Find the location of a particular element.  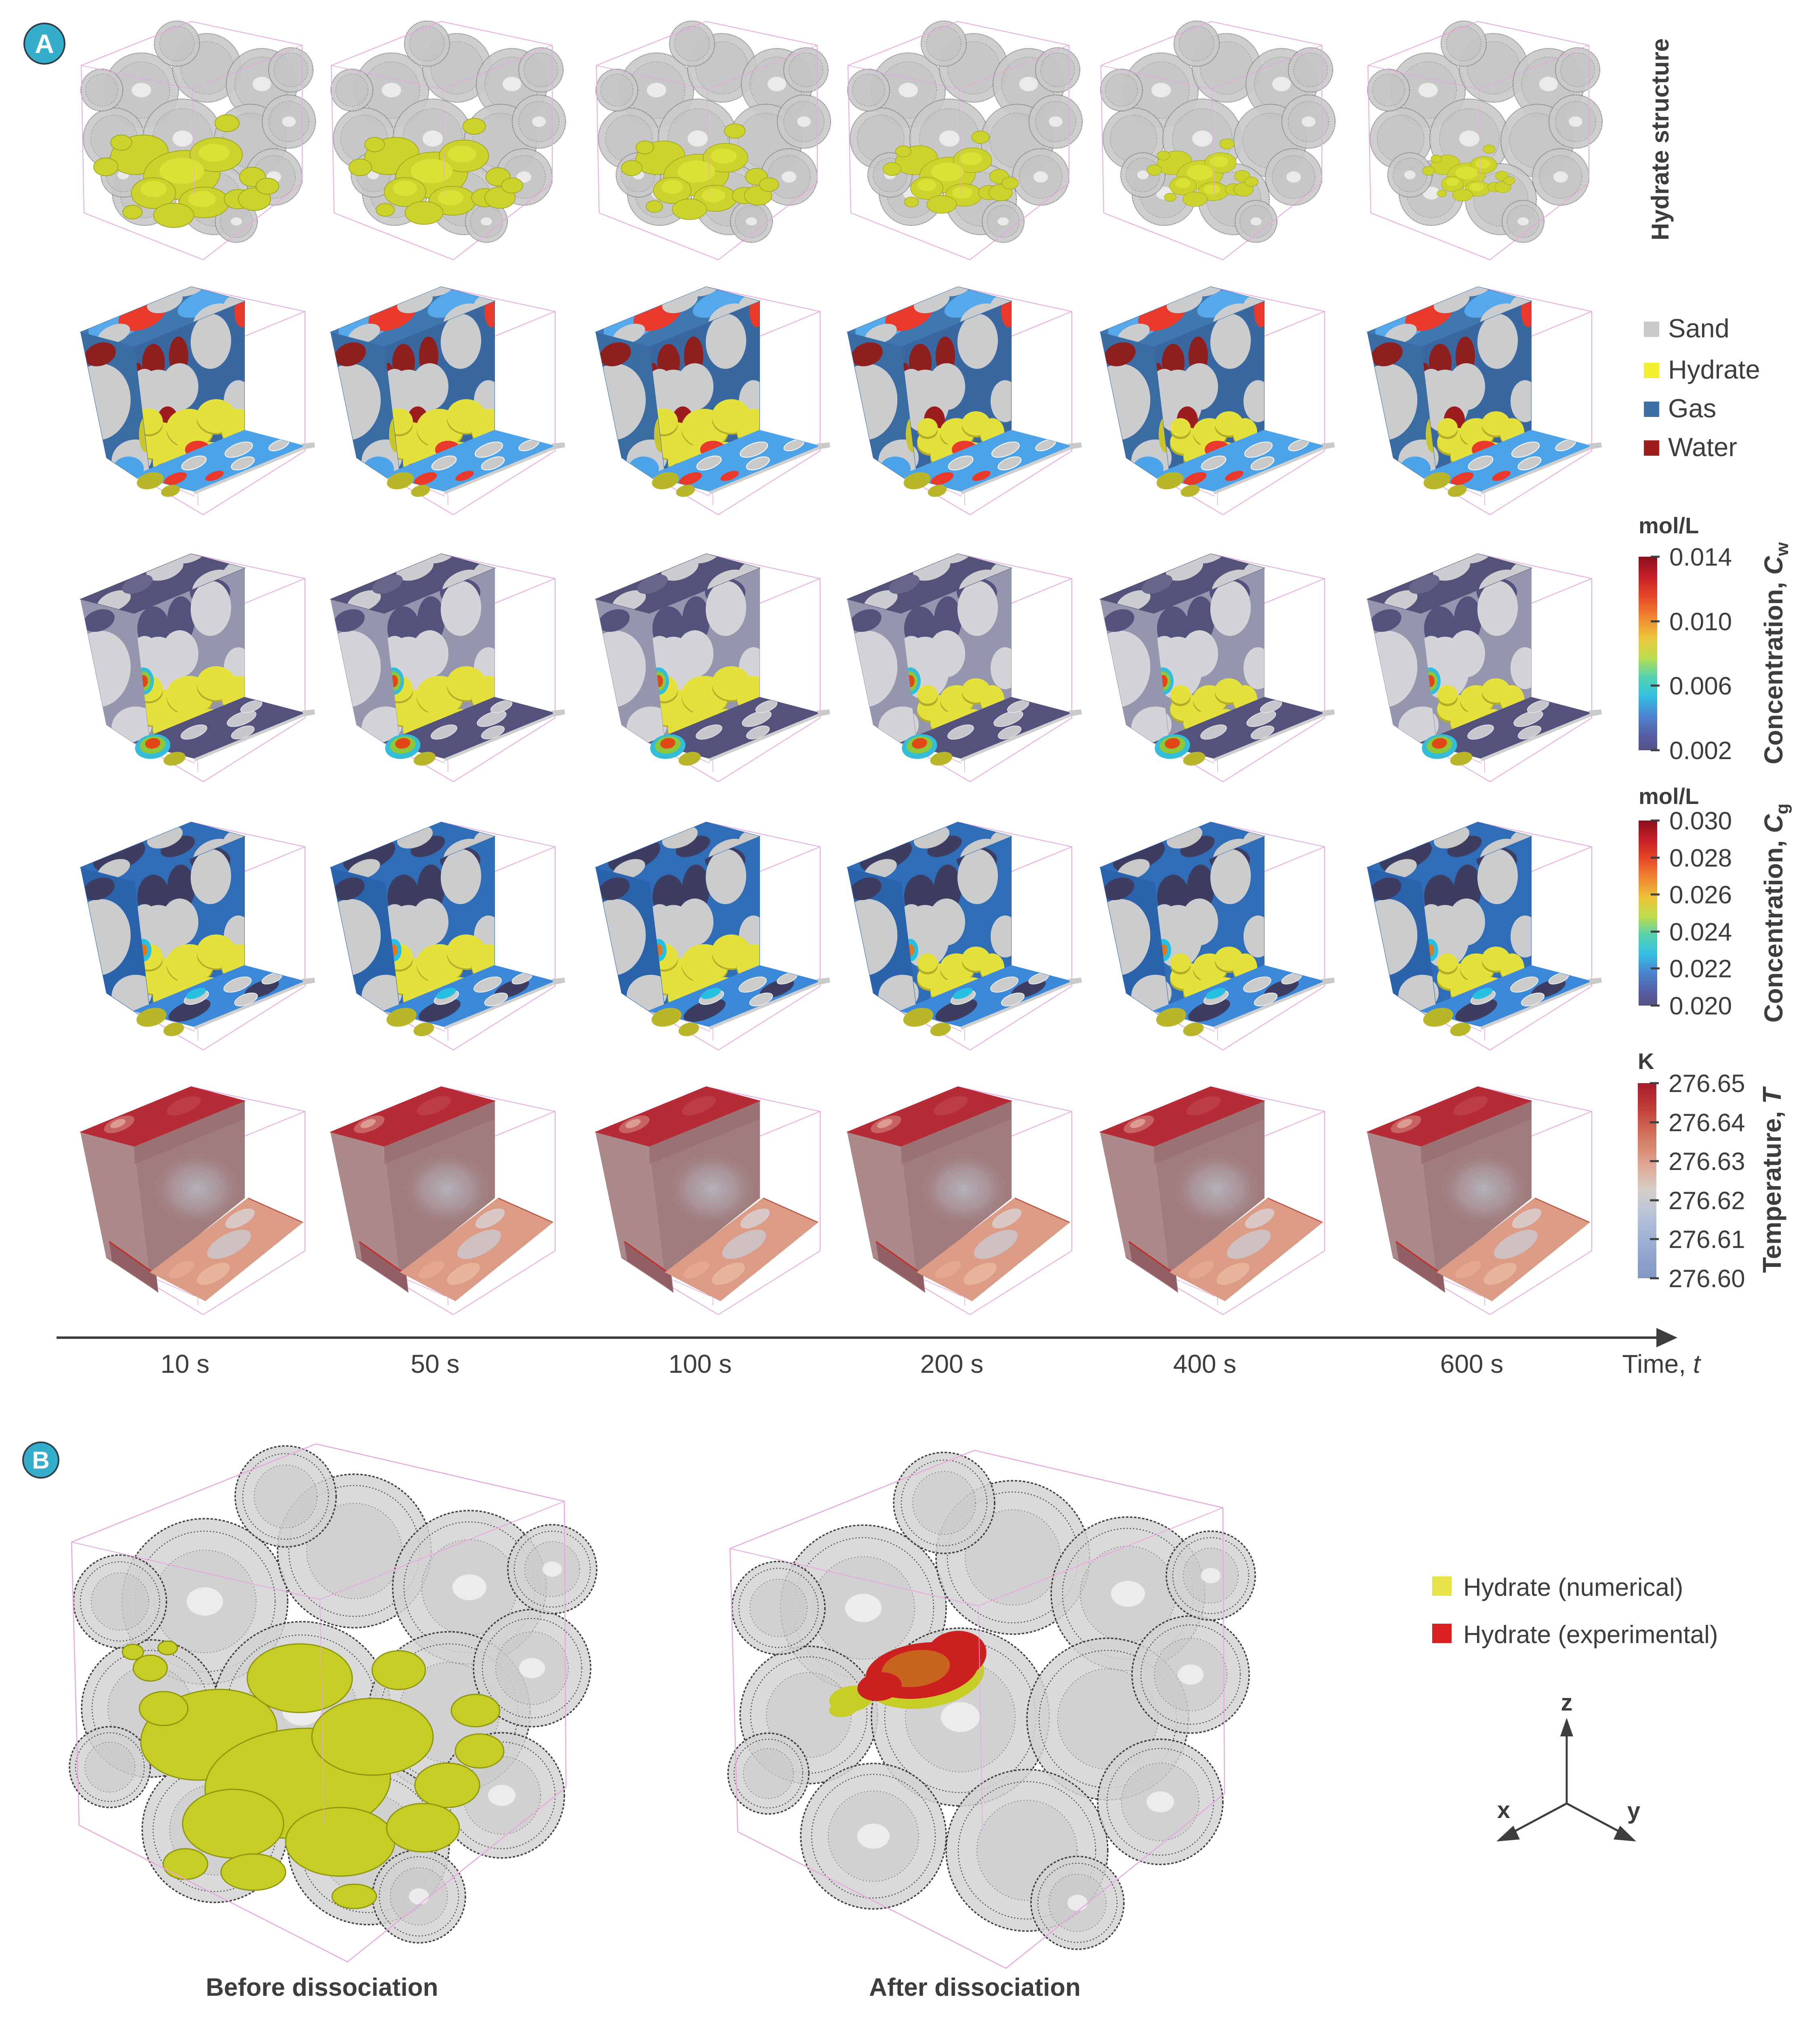

svg-text: 276.62 is located at coordinates (1707, 1201).